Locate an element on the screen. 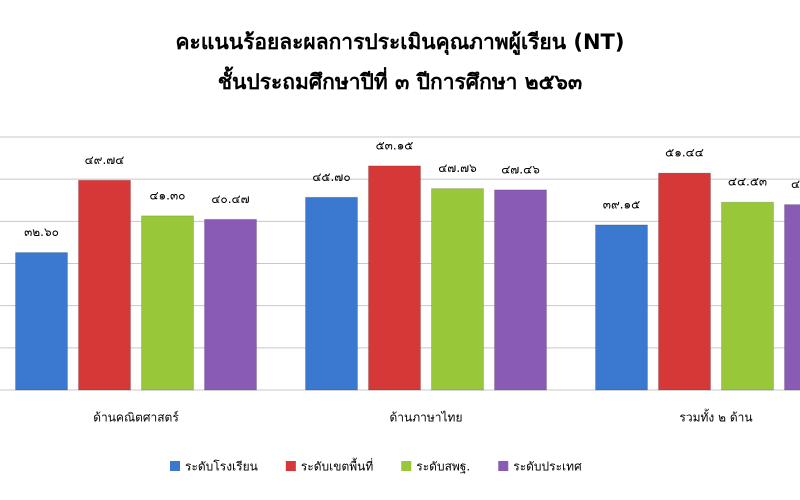  data-label: ๔๗.๗๖ is located at coordinates (457, 168).